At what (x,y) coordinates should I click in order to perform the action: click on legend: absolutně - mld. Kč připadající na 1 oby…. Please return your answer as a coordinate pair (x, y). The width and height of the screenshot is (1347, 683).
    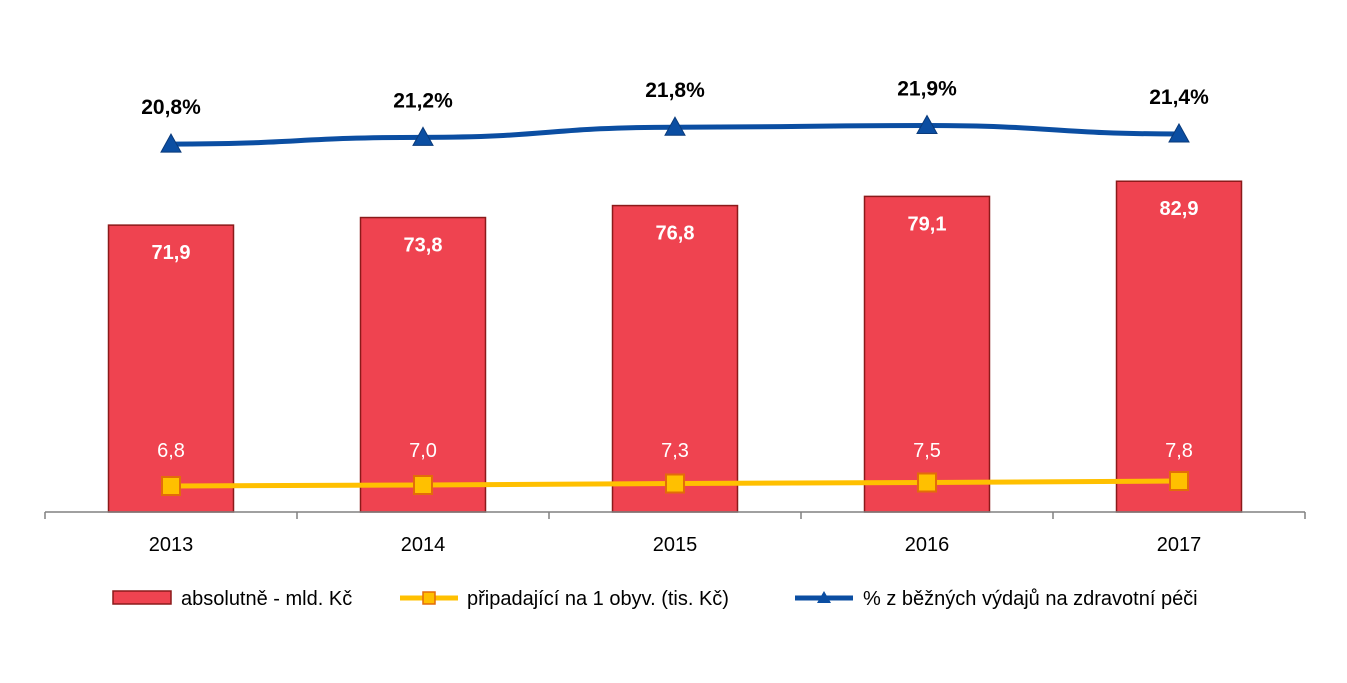
    Looking at the image, I should click on (655, 599).